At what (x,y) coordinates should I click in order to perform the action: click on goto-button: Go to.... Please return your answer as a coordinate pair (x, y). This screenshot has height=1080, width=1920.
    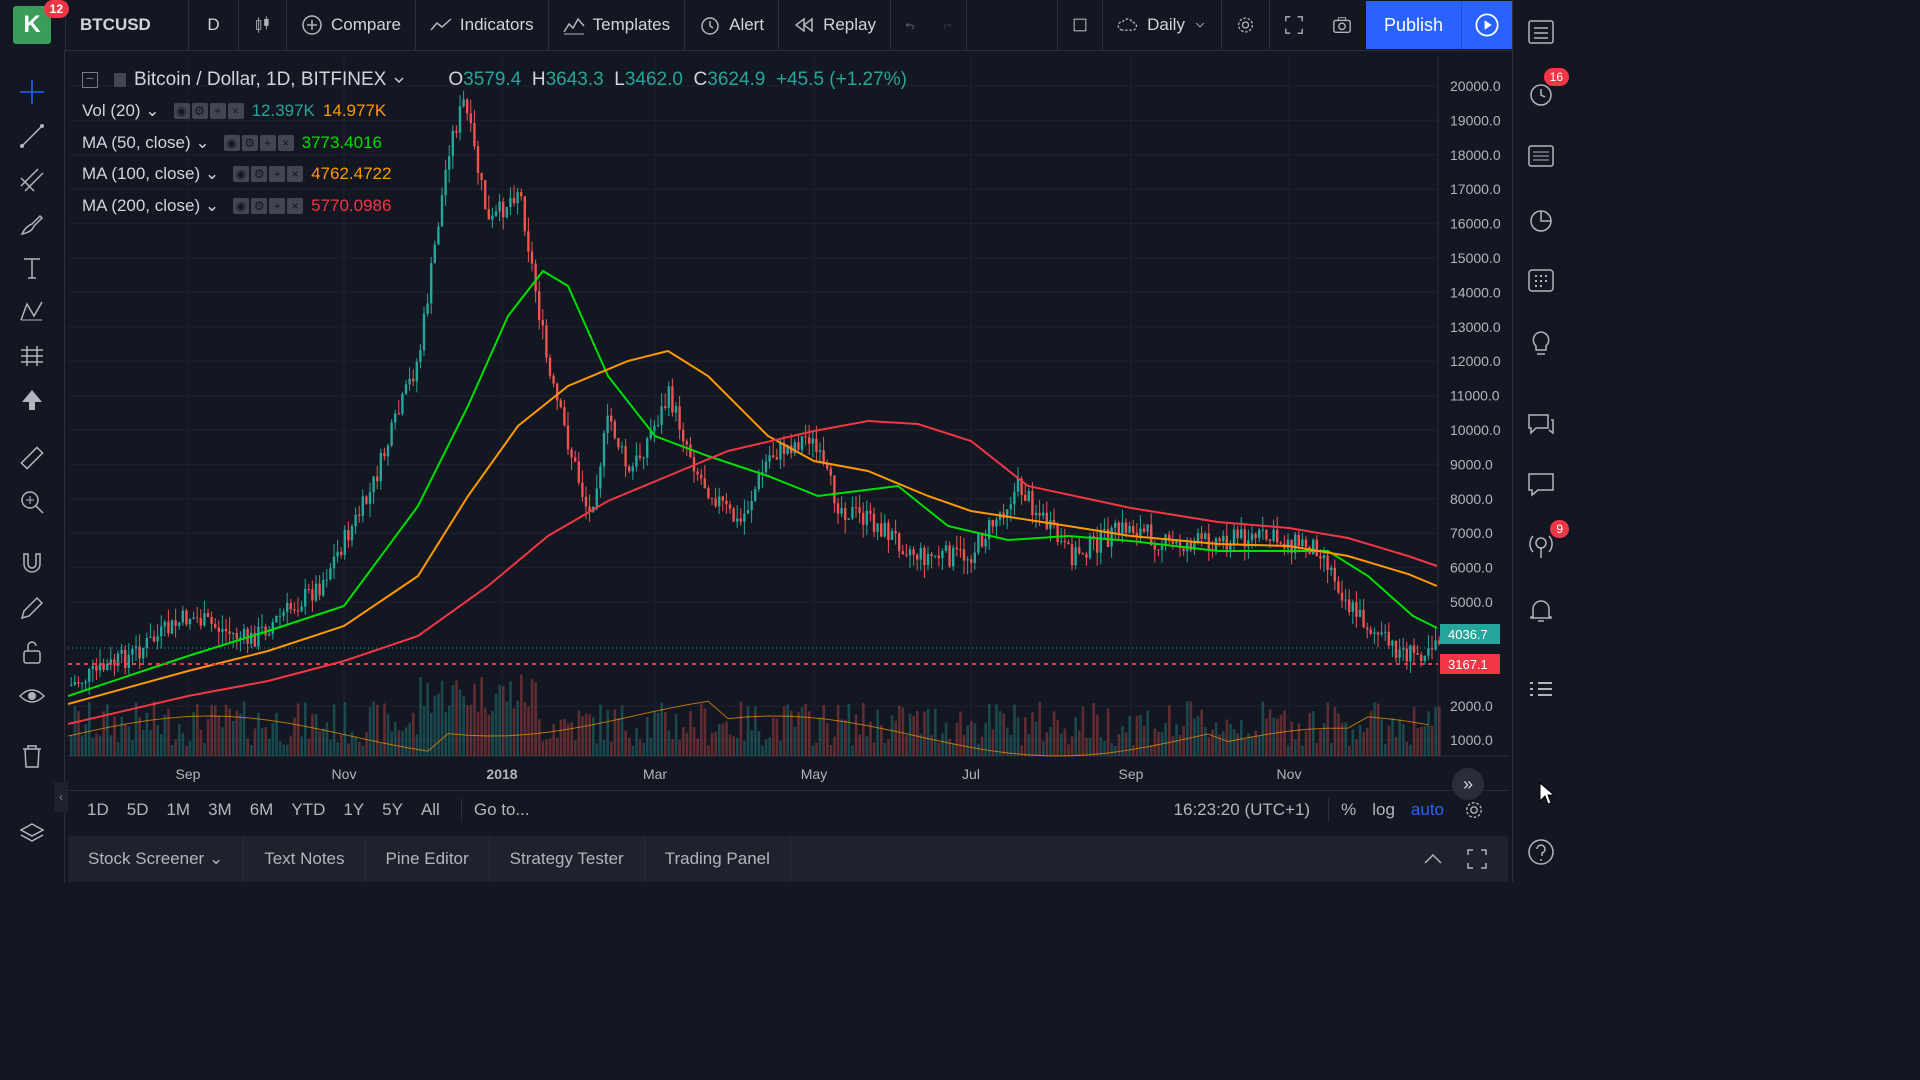
    Looking at the image, I should click on (501, 809).